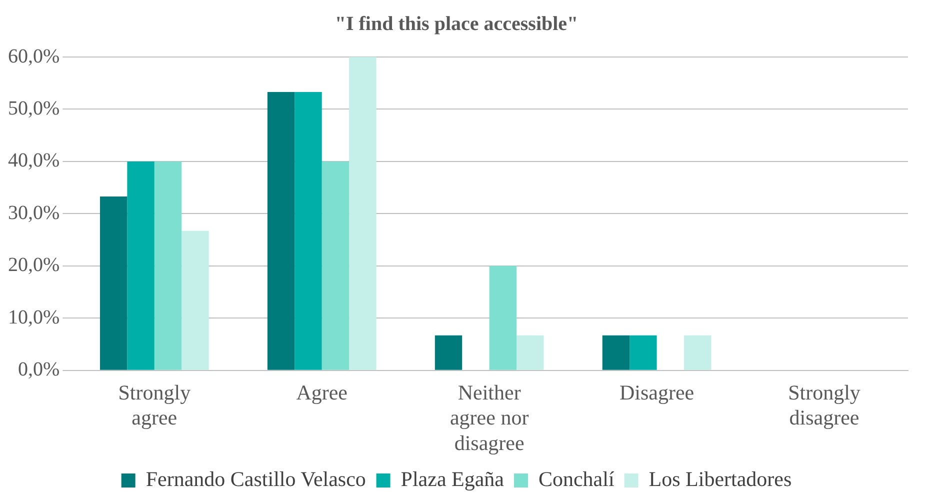 This screenshot has height=501, width=933. Describe the element at coordinates (39, 369) in the screenshot. I see `y-tick-label: 0,0%` at that location.